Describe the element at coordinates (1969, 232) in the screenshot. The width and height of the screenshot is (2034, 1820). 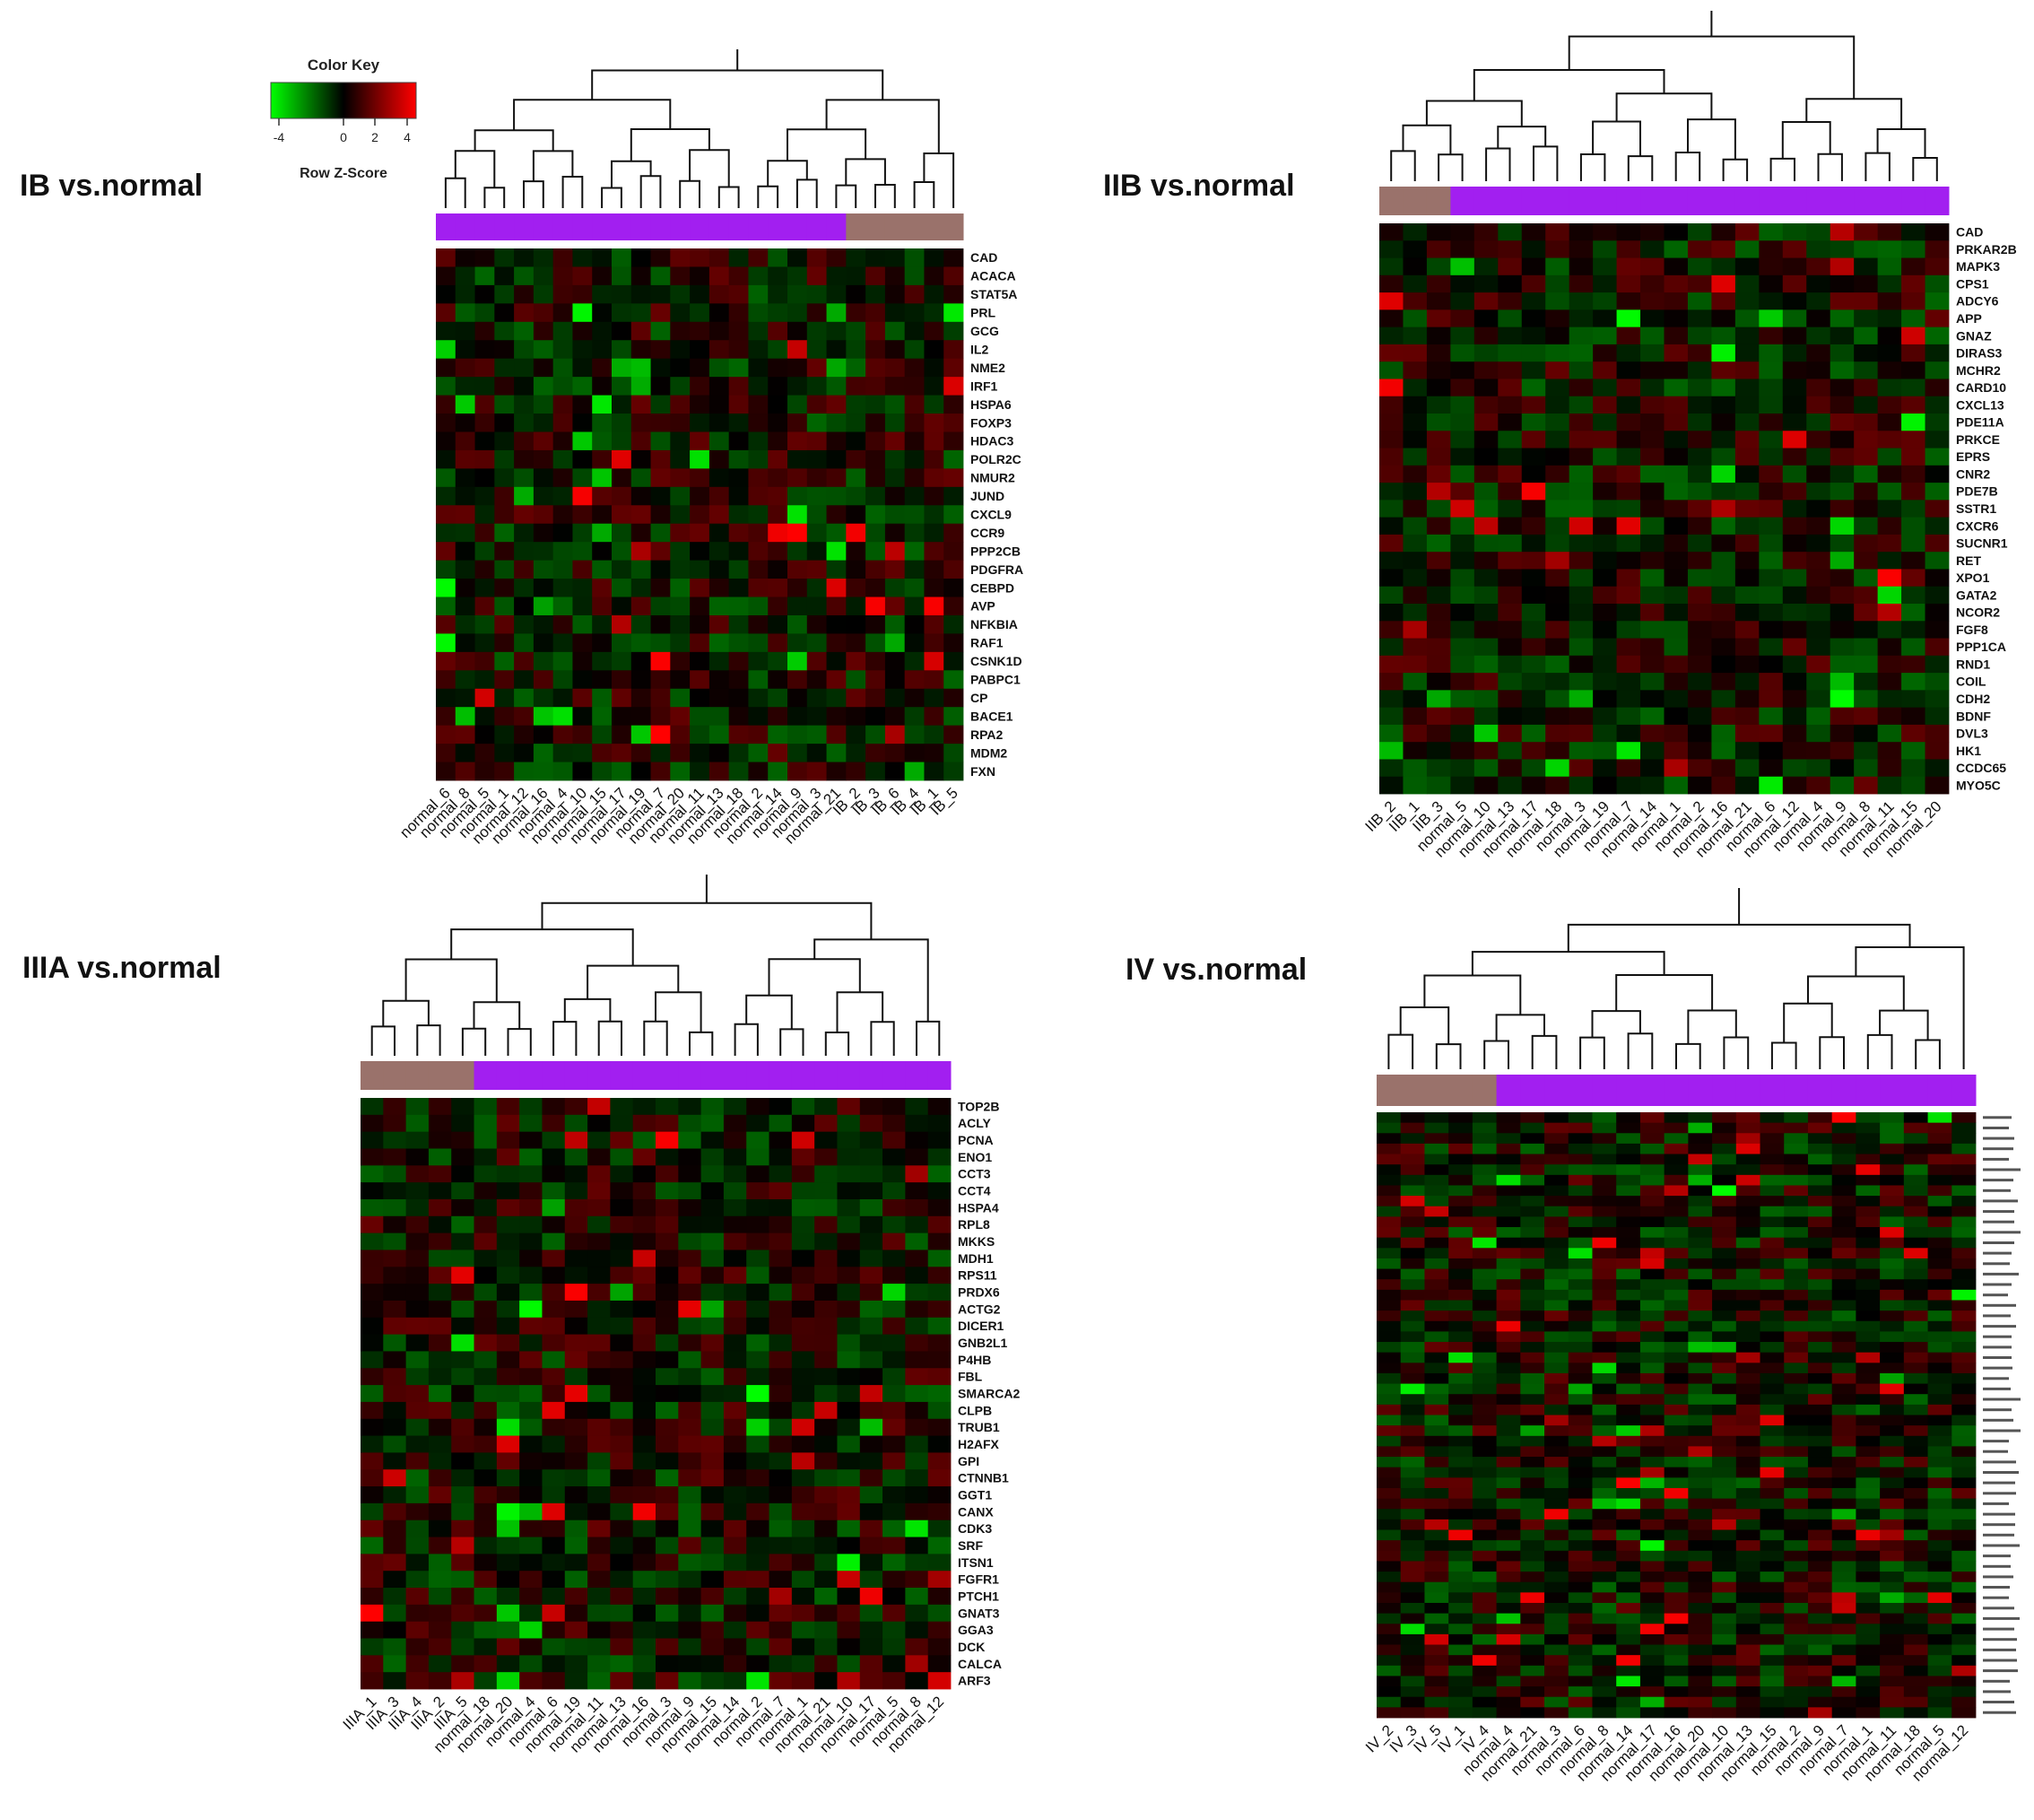
I see `gene-label: CAD` at that location.